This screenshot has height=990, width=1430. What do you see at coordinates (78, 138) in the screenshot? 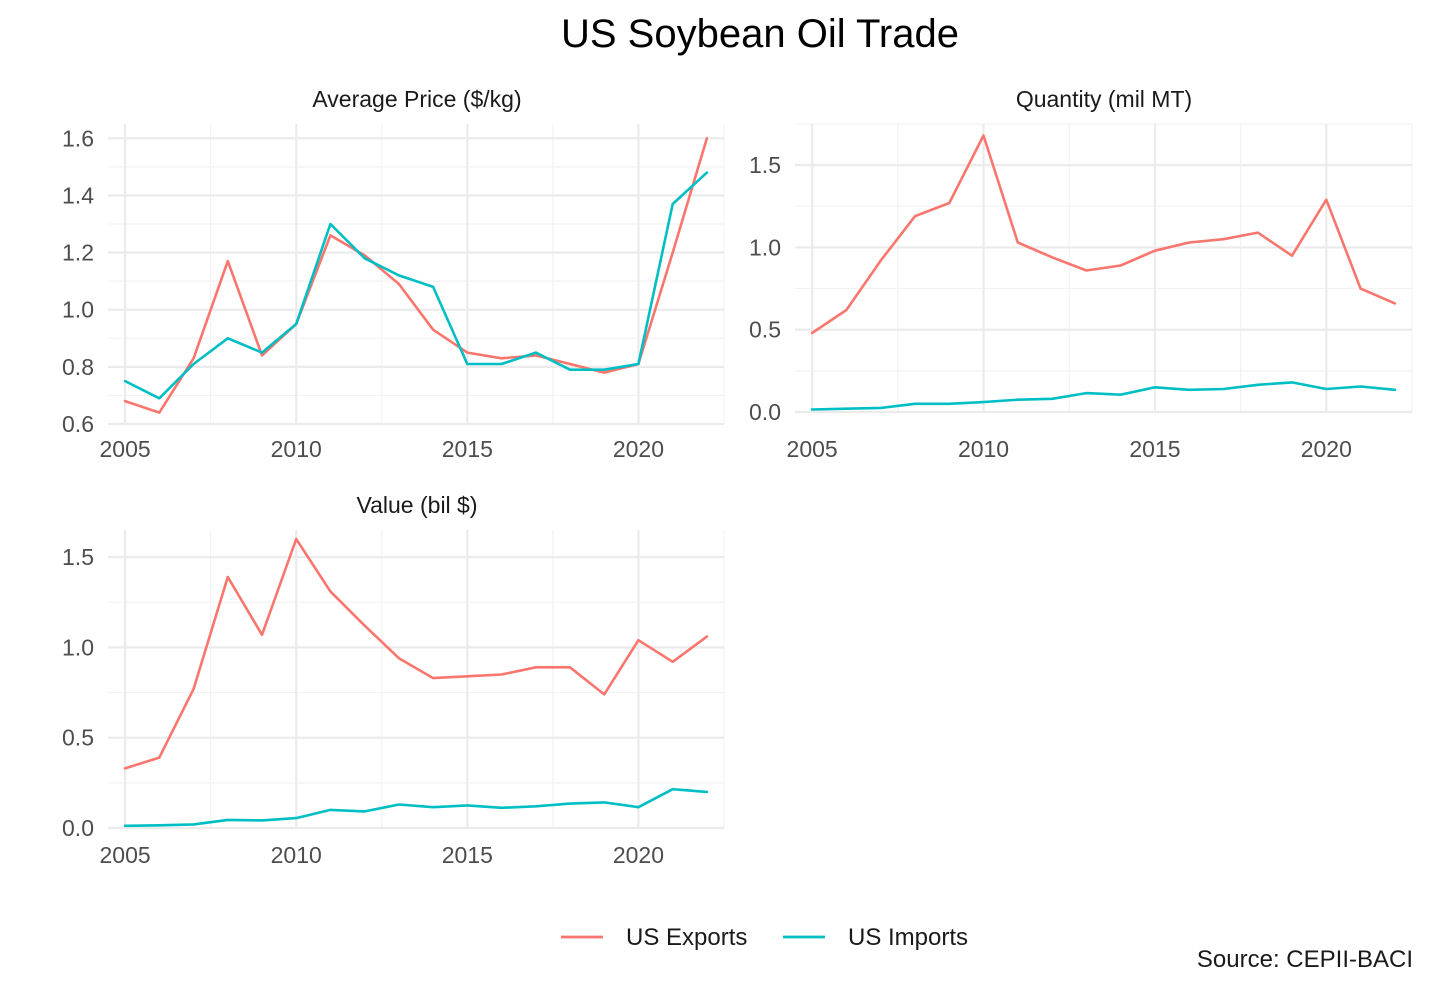
I see `y-tick-label: 1.6` at bounding box center [78, 138].